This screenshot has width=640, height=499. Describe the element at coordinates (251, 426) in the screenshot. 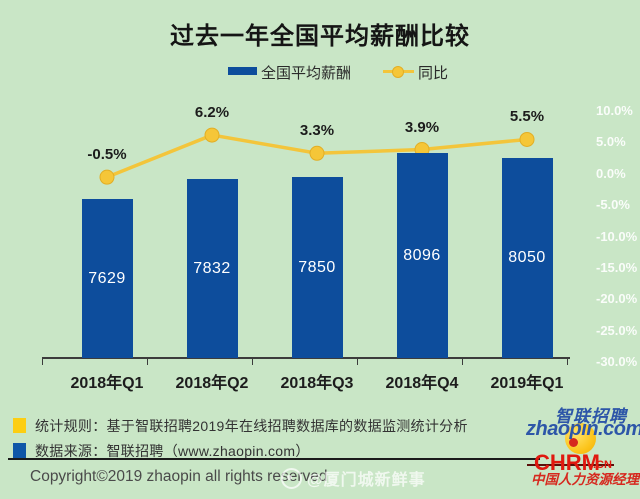

I see `note-statistic-rule: 统计规则：基于智联招聘2019年在线招聘数据库的数据监测统计分析` at that location.